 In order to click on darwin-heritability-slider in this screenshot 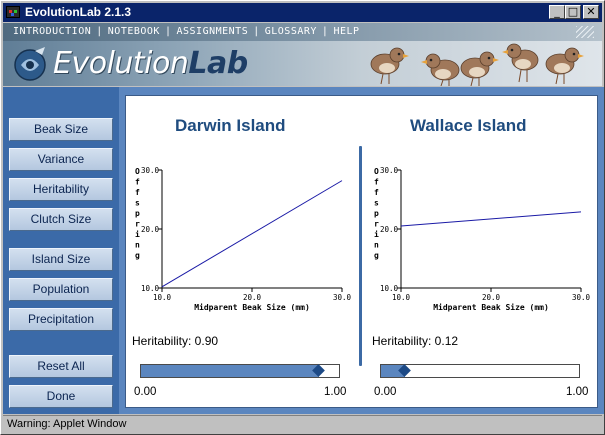, I will do `click(240, 371)`.